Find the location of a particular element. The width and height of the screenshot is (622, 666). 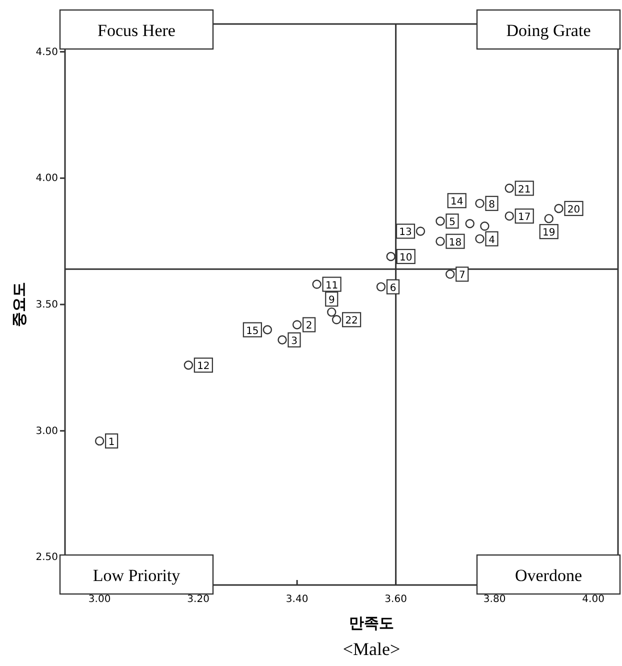

annotation: 8 is located at coordinates (491, 204).